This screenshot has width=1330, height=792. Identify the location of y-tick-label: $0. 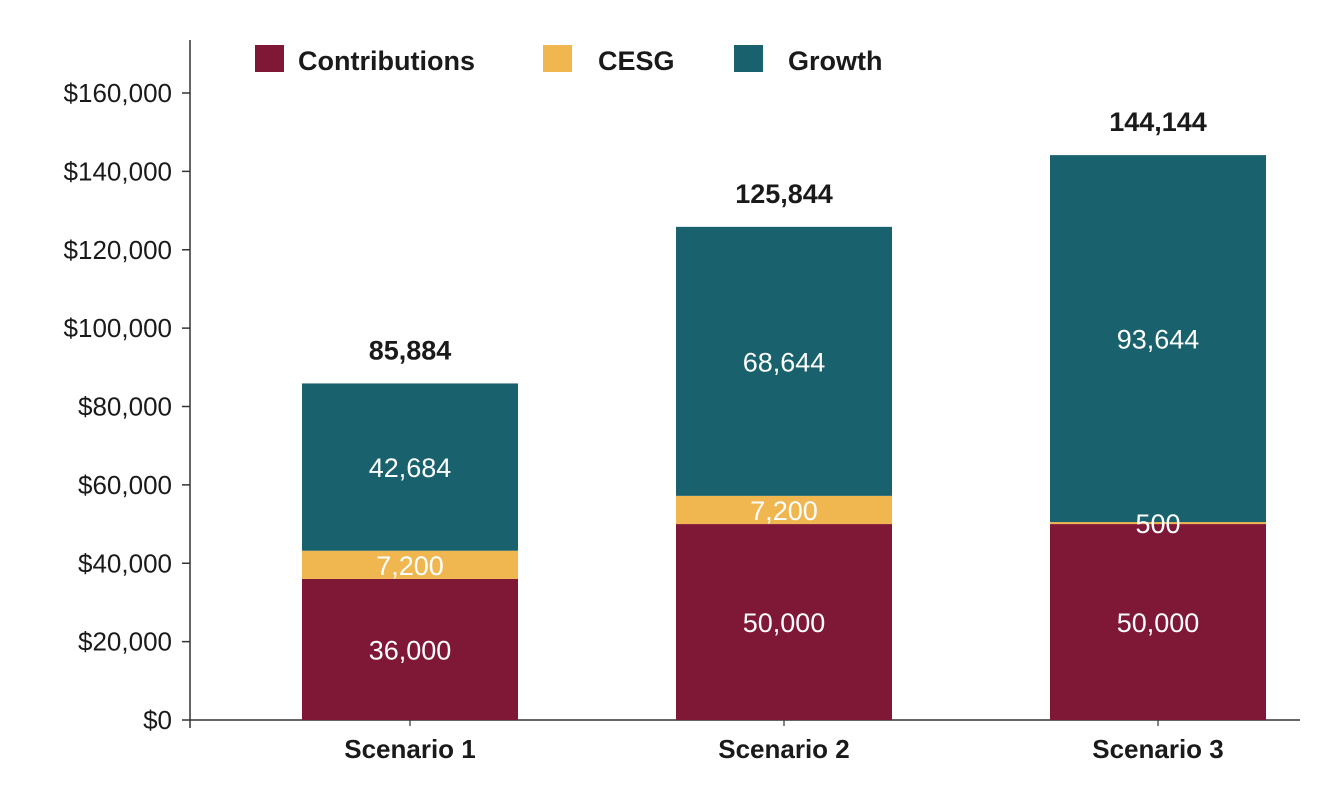
(157, 720).